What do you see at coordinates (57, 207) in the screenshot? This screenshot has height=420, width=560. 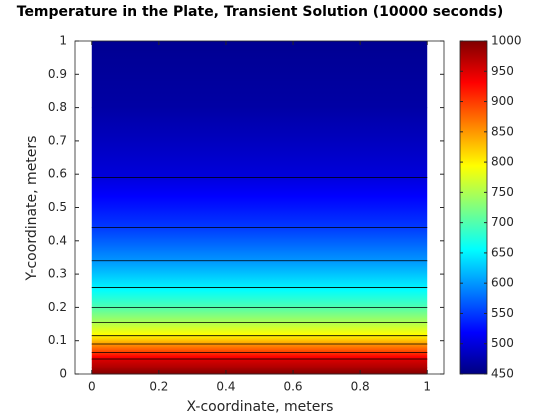 I see `y-tick-label: 0.5` at bounding box center [57, 207].